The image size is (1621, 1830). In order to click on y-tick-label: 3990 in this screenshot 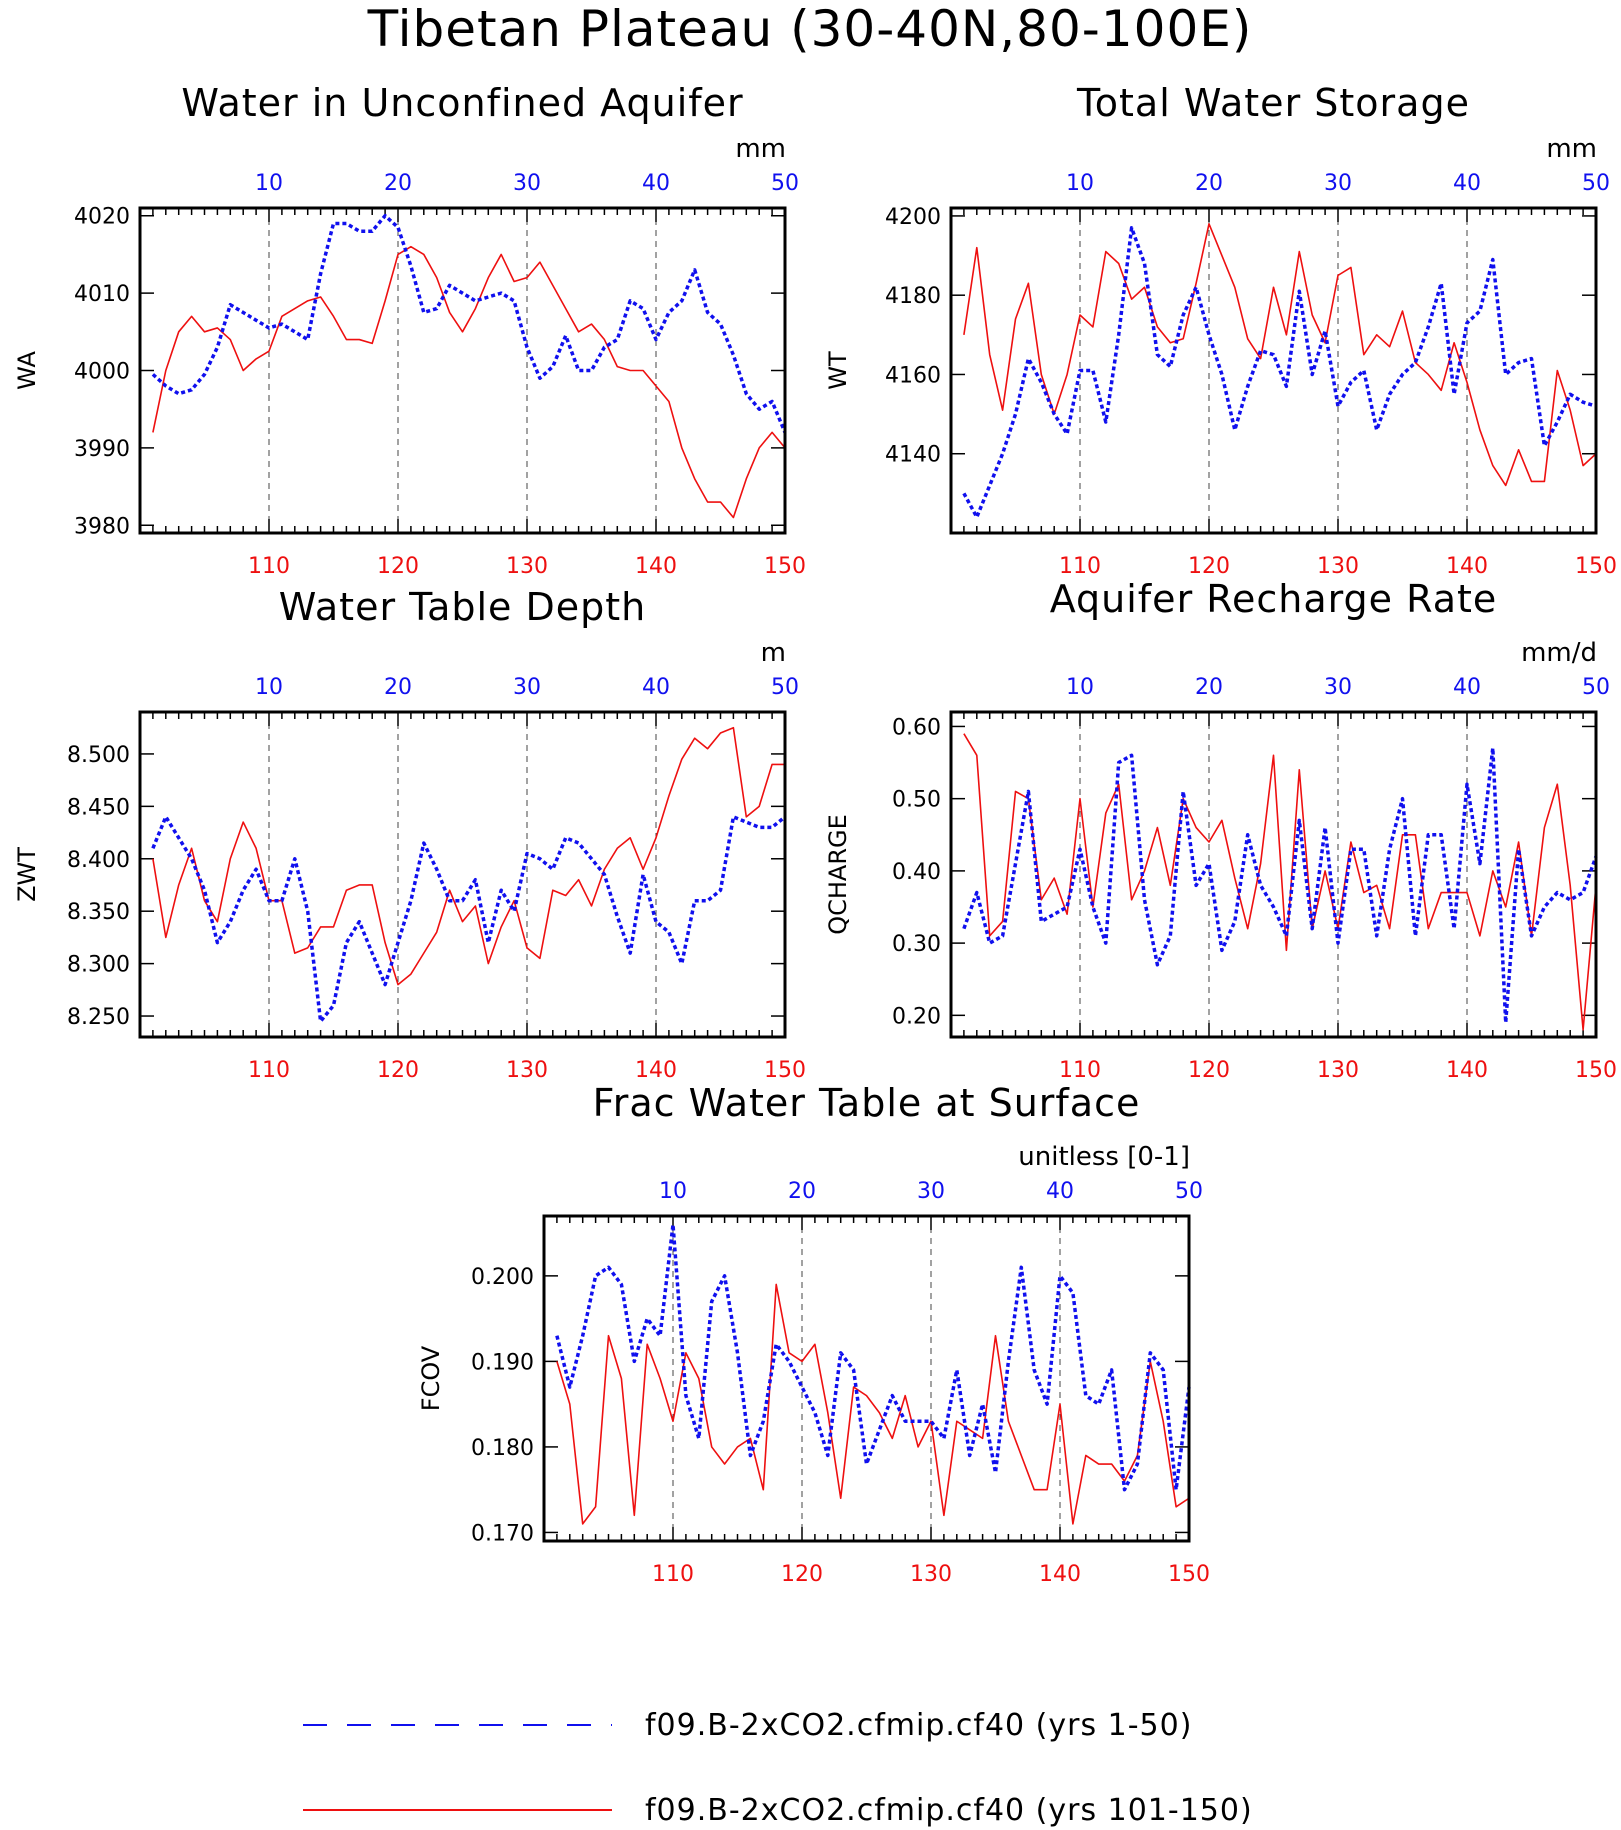, I will do `click(102, 449)`.